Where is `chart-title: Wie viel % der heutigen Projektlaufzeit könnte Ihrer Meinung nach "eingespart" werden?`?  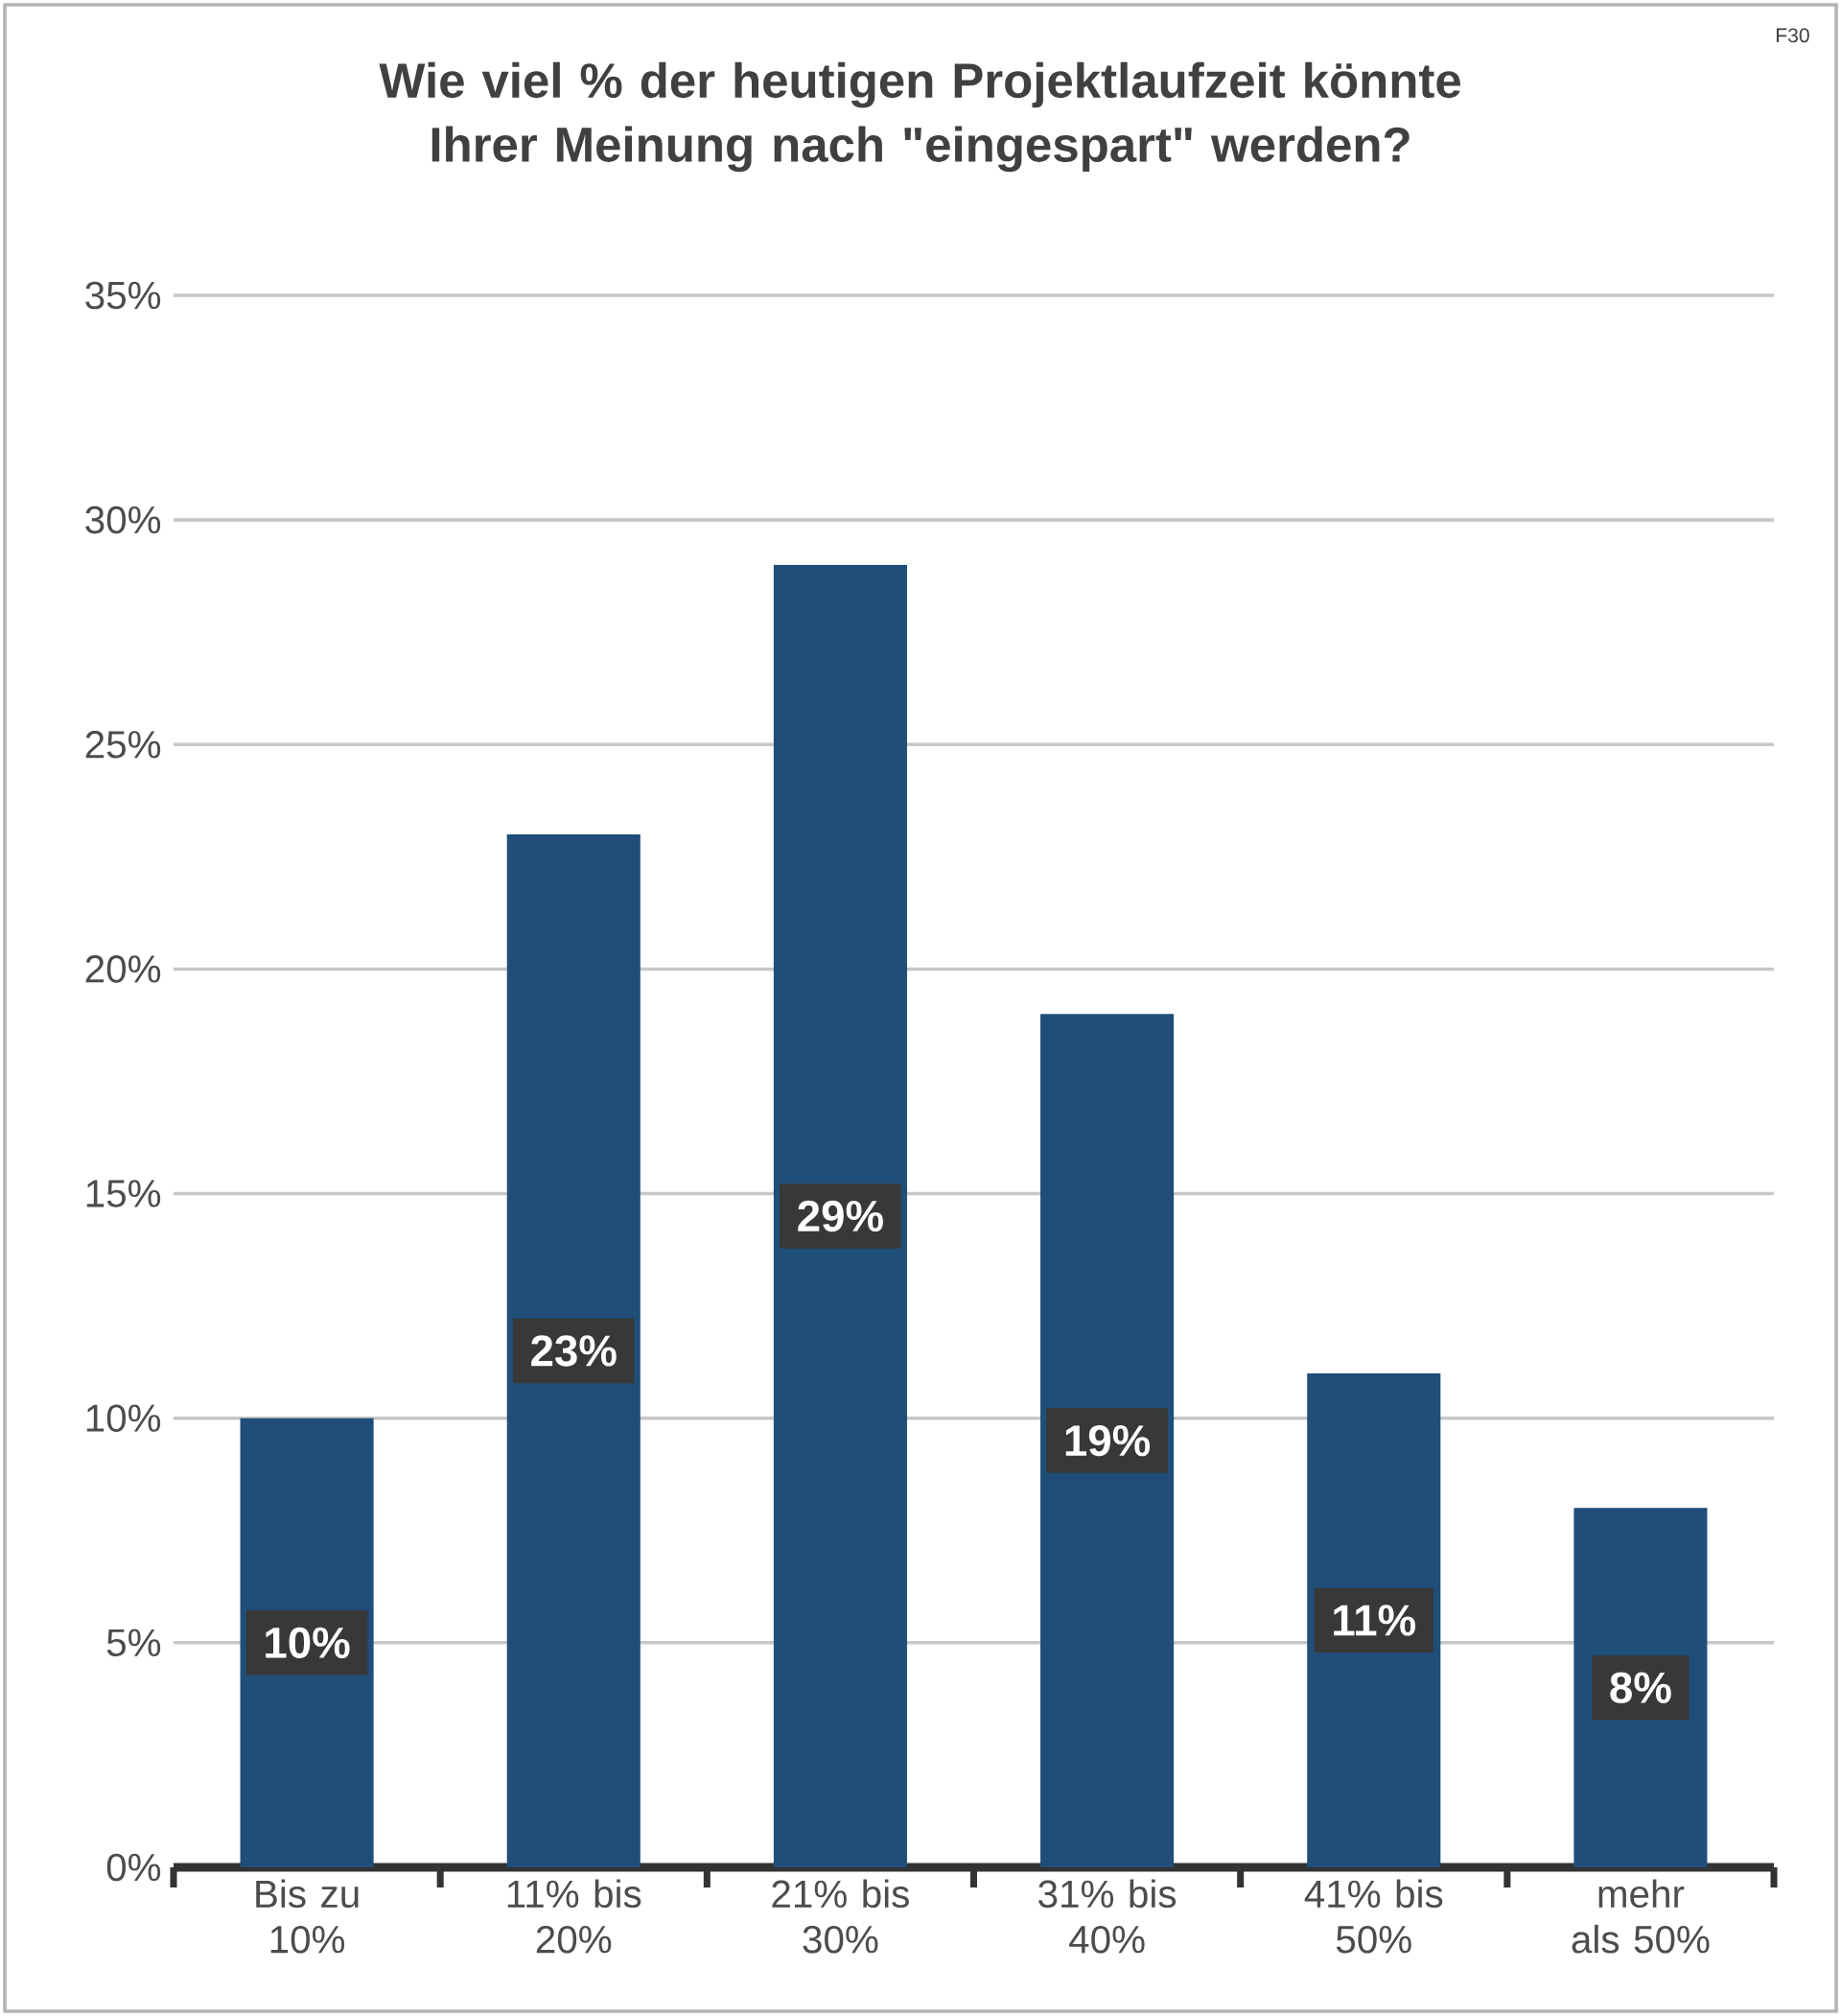 chart-title: Wie viel % der heutigen Projektlaufzeit könnte Ihrer Meinung nach "eingespart" werden? is located at coordinates (920, 117).